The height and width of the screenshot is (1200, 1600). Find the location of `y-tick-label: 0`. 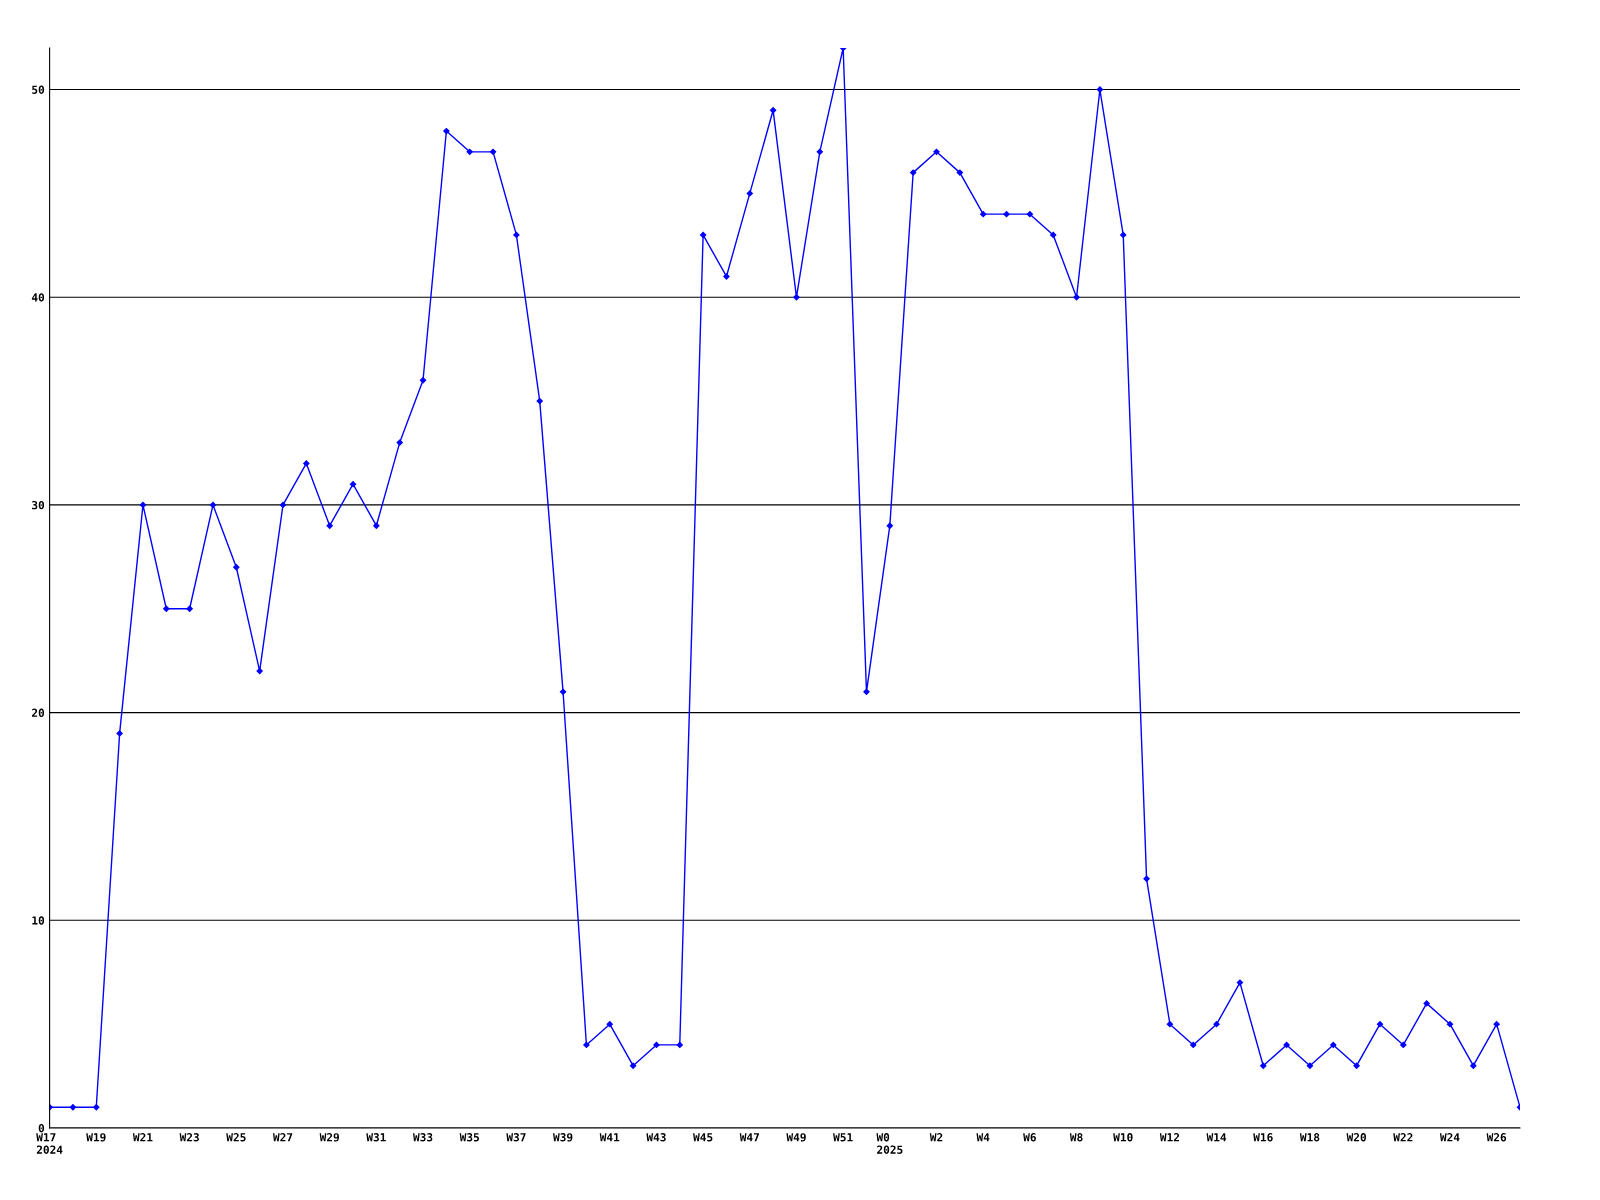

y-tick-label: 0 is located at coordinates (41, 1128).